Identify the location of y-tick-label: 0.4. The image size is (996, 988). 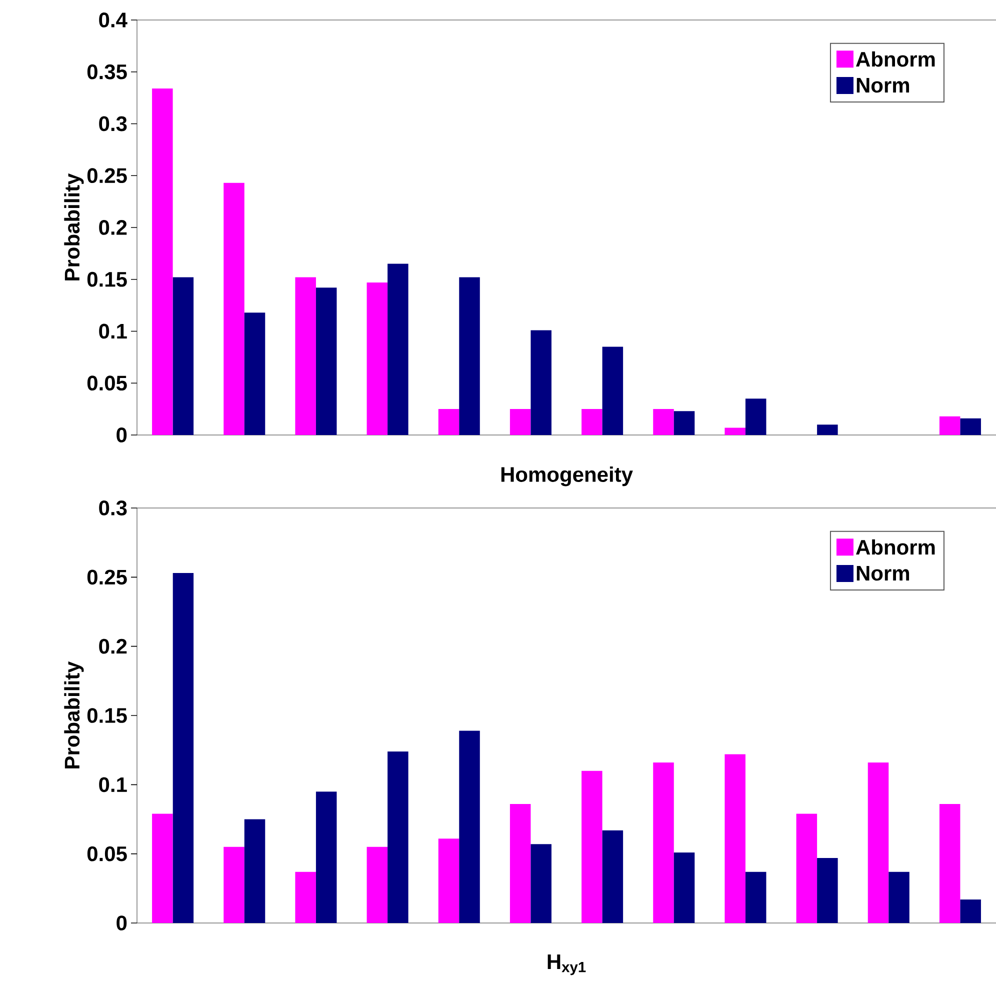
(113, 20).